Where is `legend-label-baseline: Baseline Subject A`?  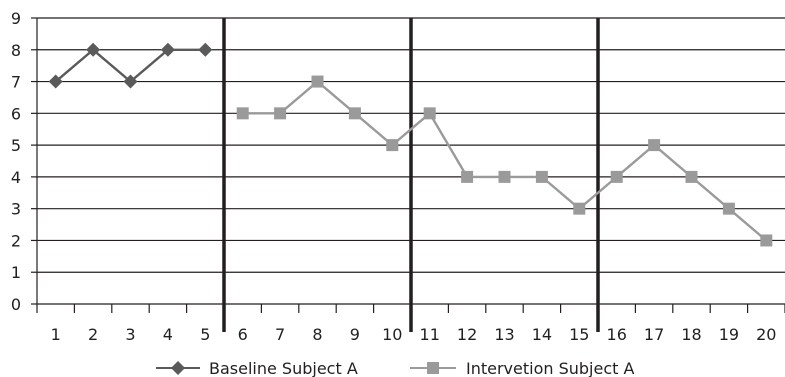 legend-label-baseline: Baseline Subject A is located at coordinates (283, 368).